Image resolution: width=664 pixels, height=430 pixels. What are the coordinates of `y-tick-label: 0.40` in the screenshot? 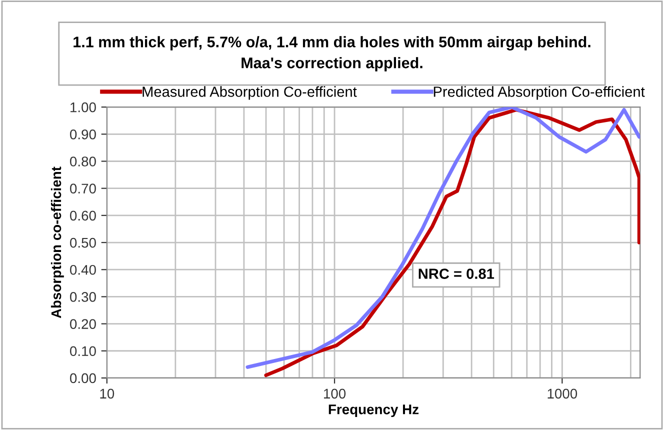 It's located at (83, 269).